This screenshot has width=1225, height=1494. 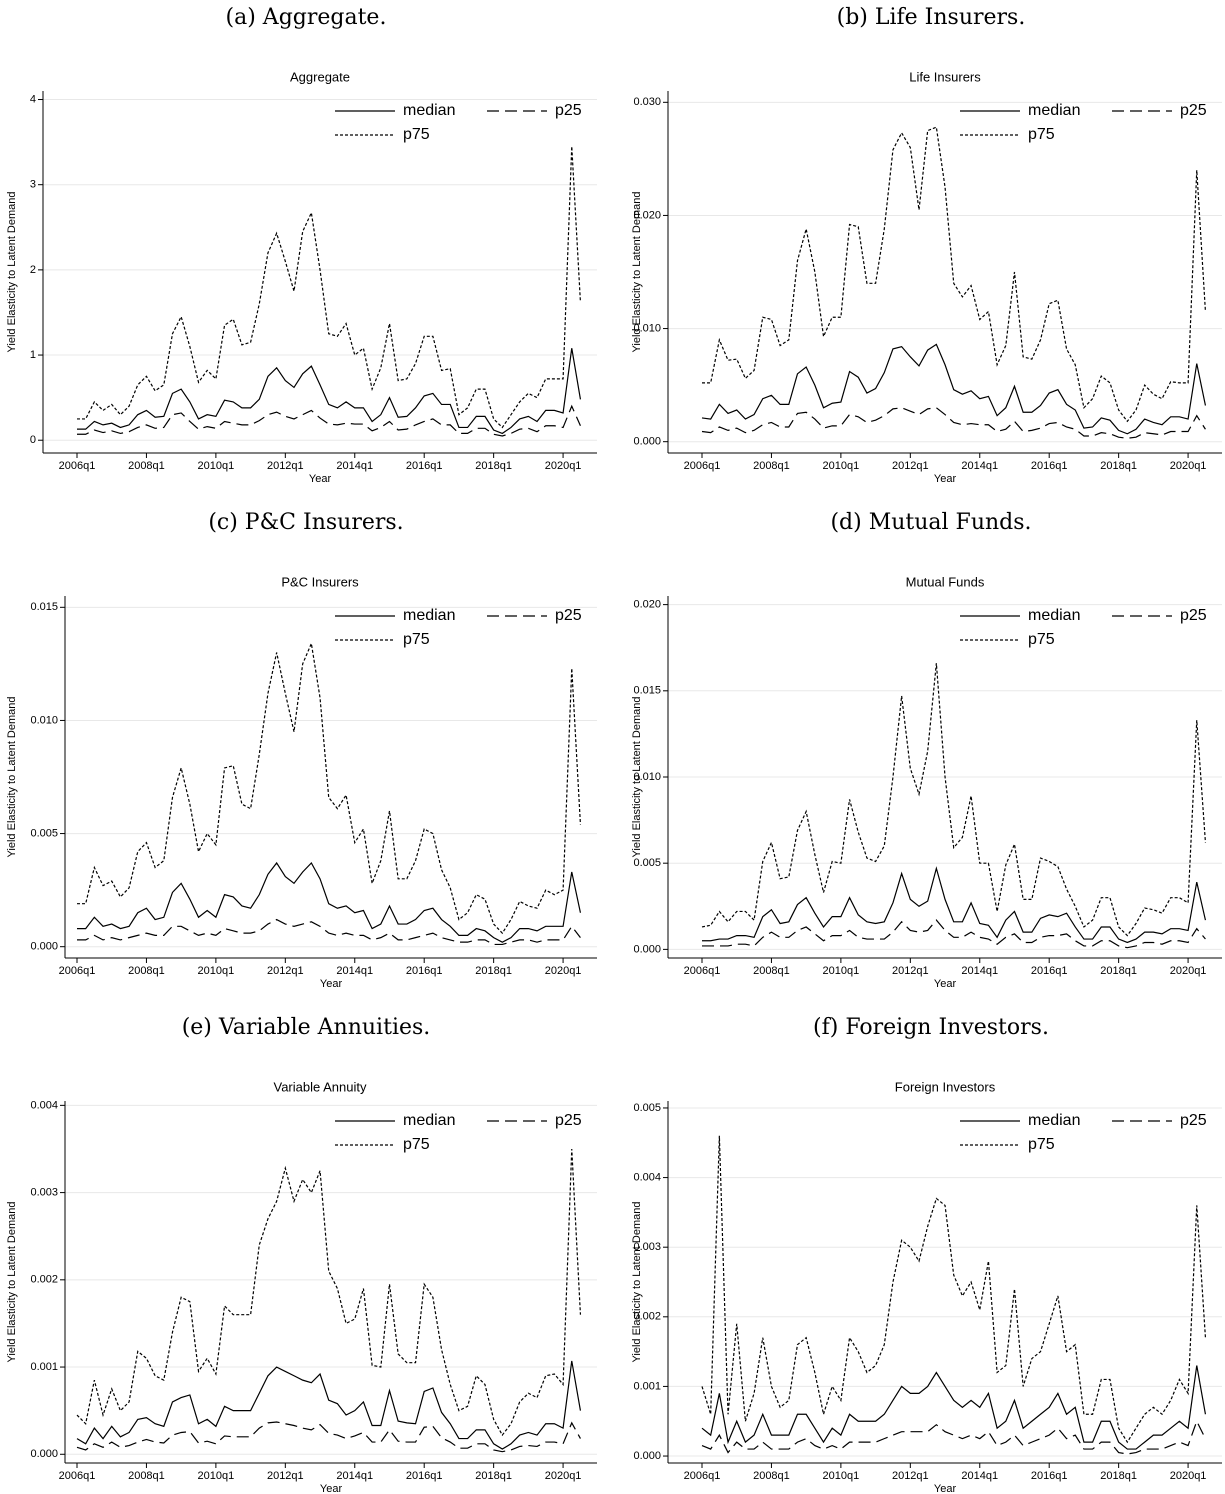 What do you see at coordinates (44, 1105) in the screenshot?
I see `y-tick-label: 0.004` at bounding box center [44, 1105].